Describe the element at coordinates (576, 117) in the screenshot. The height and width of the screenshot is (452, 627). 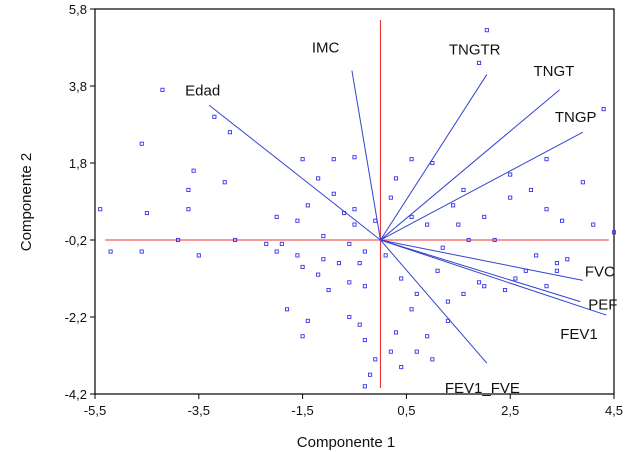
I see `vector-label: TNGP` at that location.